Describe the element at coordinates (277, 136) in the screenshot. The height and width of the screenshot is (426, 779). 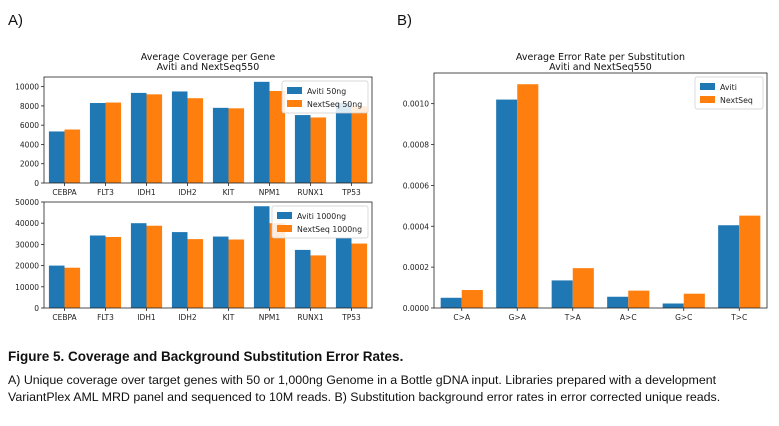
I see `coverage-50ng-bar-nextseq-NPM1` at that location.